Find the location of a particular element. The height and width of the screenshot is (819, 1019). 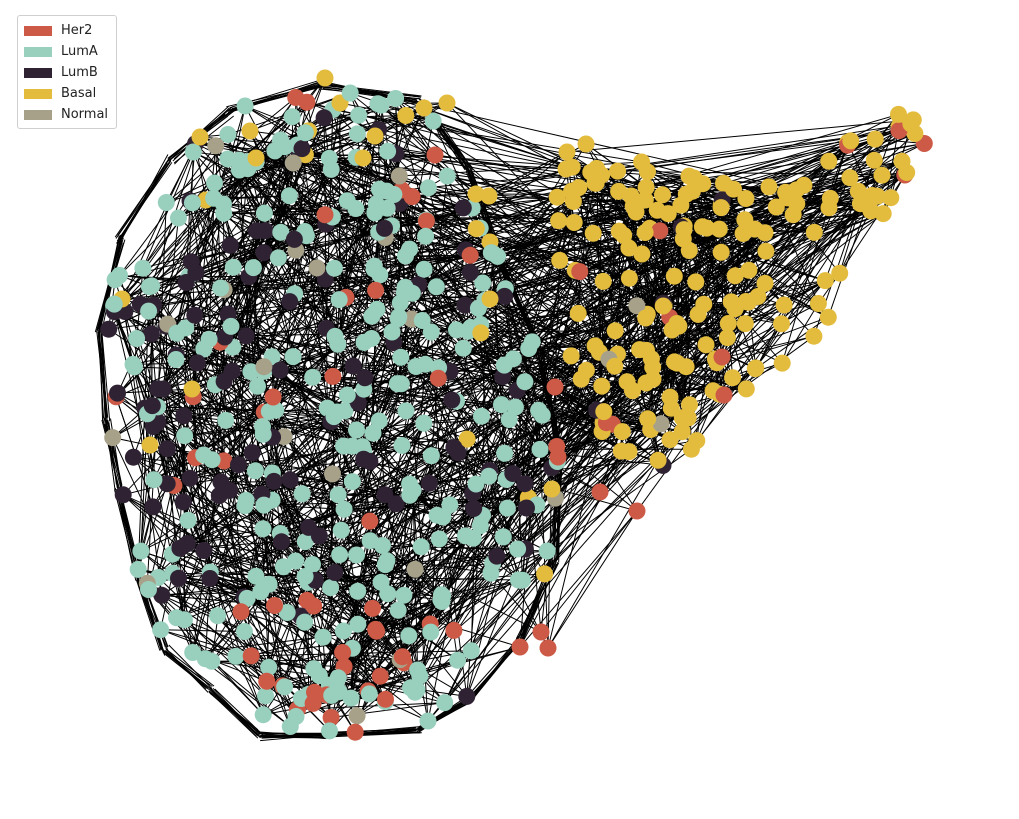

legend-label: Her2 is located at coordinates (77, 30).